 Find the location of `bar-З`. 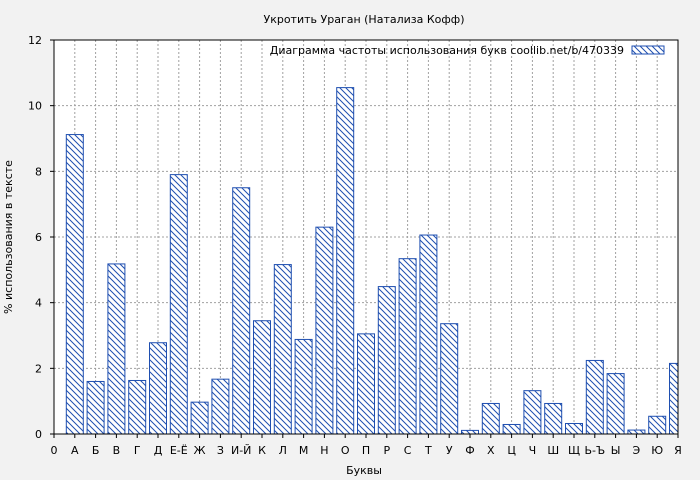

bar-З is located at coordinates (220, 406).